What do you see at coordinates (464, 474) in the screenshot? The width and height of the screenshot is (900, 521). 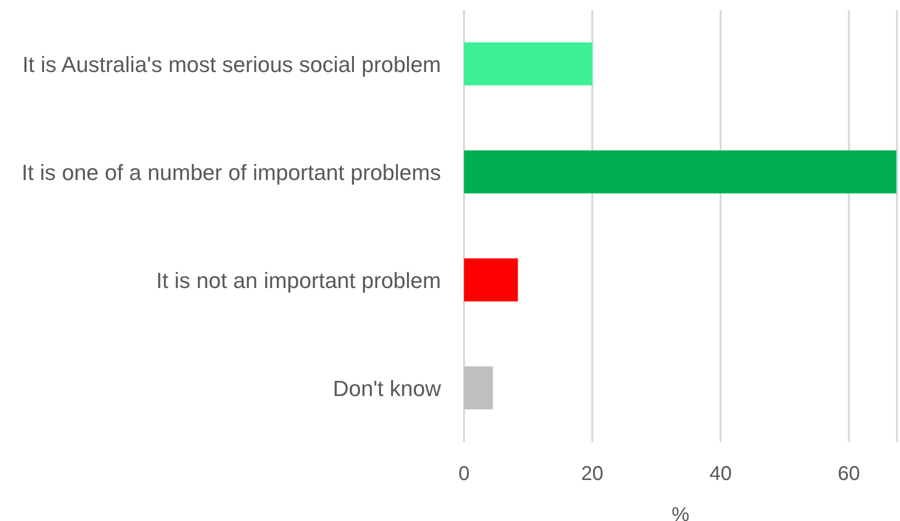 I see `x-tick-label: 0` at bounding box center [464, 474].